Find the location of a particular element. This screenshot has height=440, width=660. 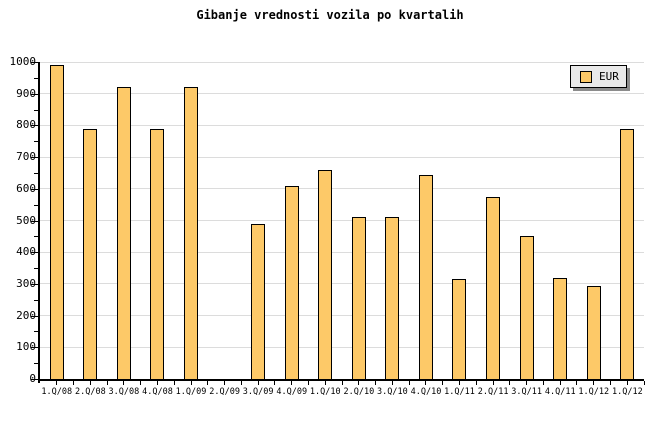

y-axis-tick-label: 800 is located at coordinates (26, 125).